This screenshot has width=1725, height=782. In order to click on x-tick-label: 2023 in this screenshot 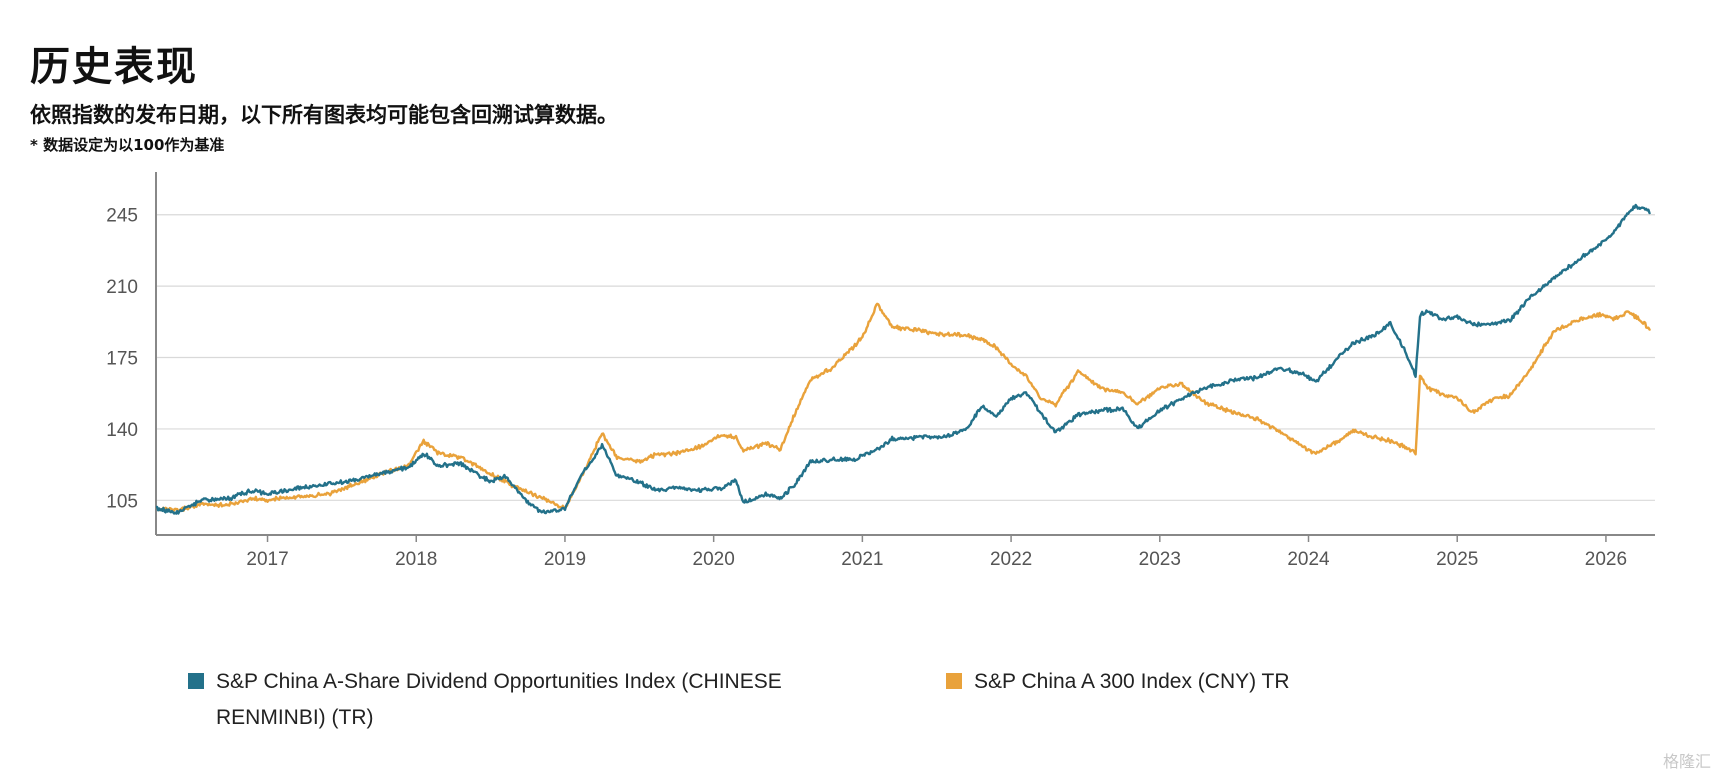, I will do `click(1160, 559)`.